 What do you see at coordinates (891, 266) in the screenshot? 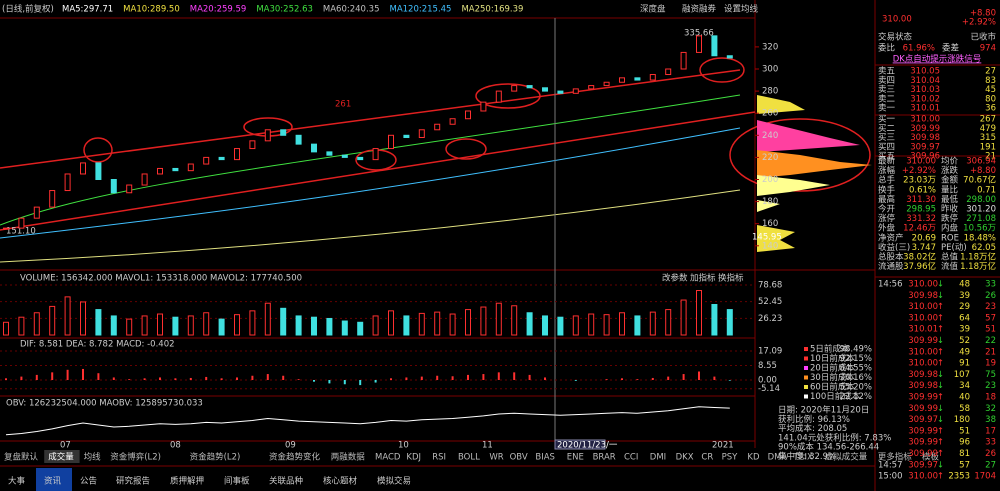
I see `stat-label: 流通股` at bounding box center [891, 266].